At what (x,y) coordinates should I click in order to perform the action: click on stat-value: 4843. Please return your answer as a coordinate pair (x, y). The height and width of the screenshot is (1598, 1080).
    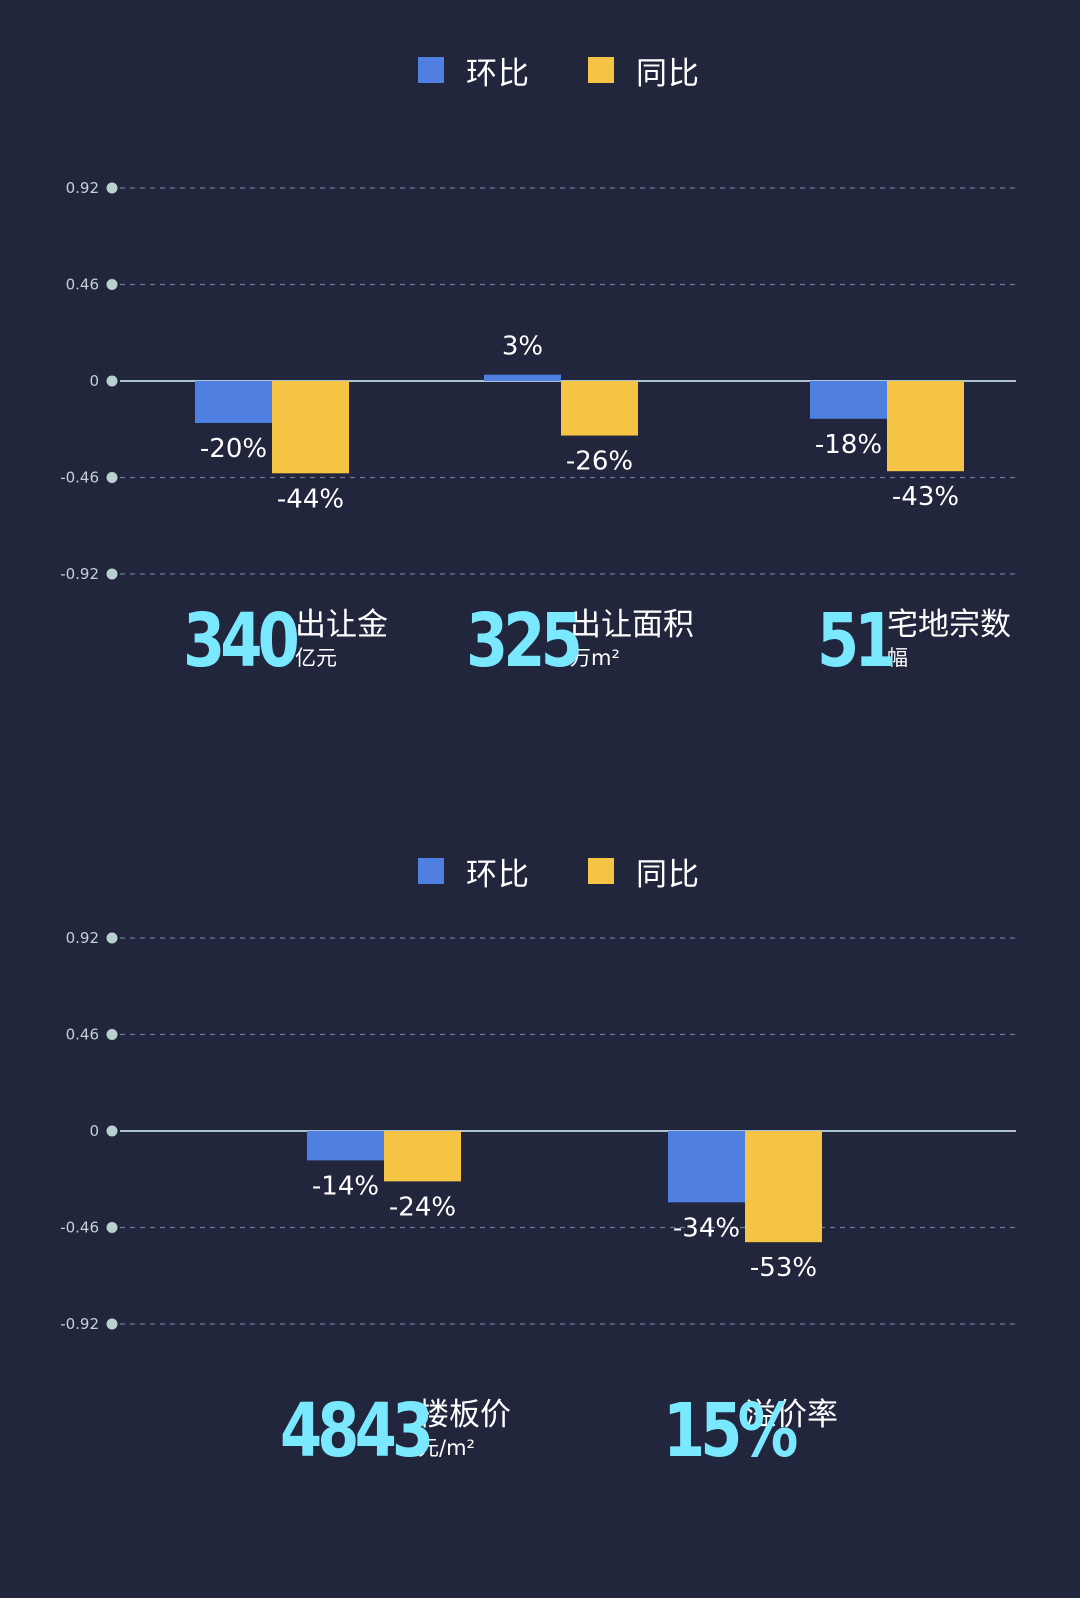
    Looking at the image, I should click on (357, 1431).